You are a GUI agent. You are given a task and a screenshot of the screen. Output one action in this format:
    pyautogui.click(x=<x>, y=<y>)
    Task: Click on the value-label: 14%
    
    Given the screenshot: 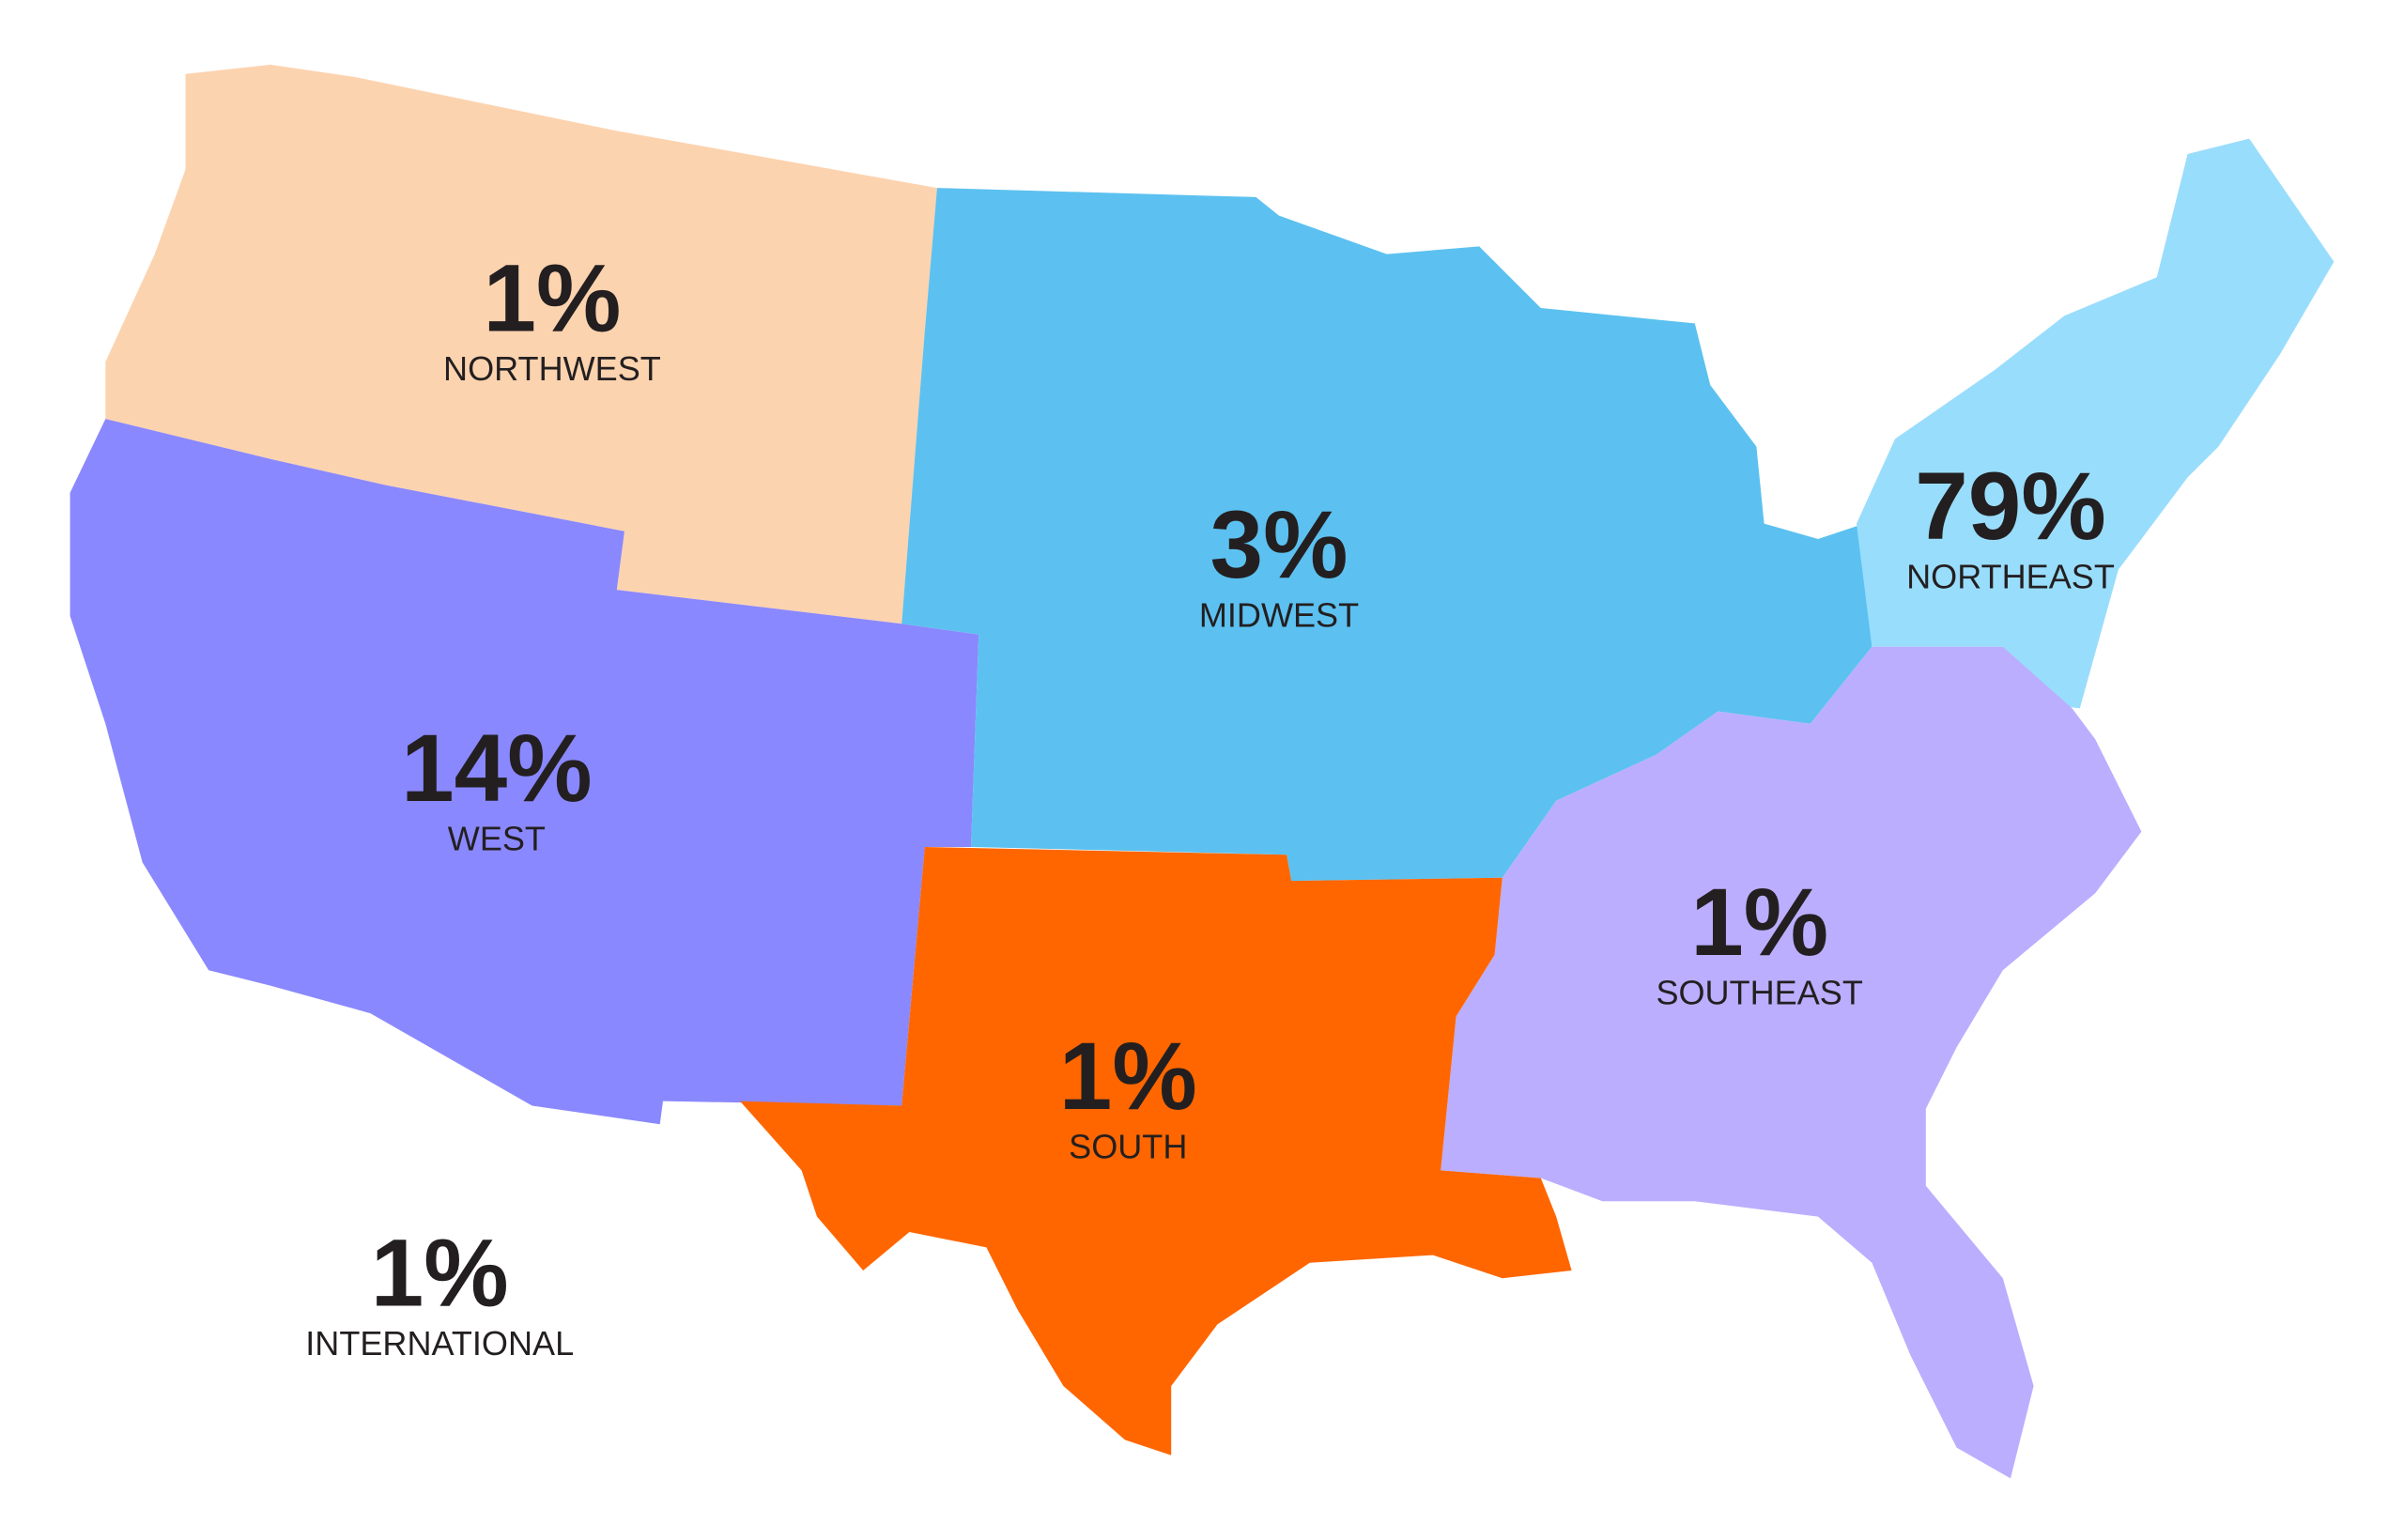 What is the action you would take?
    pyautogui.click(x=496, y=768)
    